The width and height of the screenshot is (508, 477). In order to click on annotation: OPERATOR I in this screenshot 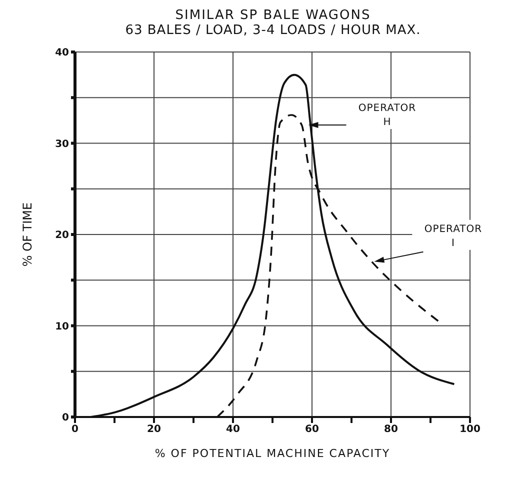, I will do `click(453, 236)`.